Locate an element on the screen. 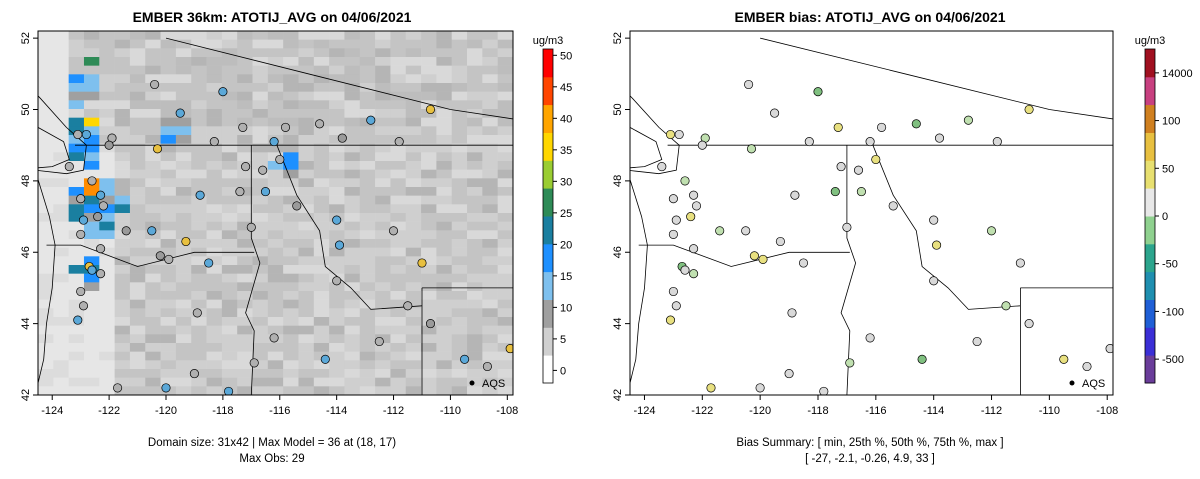  x-tick-label: -116 is located at coordinates (875, 411).